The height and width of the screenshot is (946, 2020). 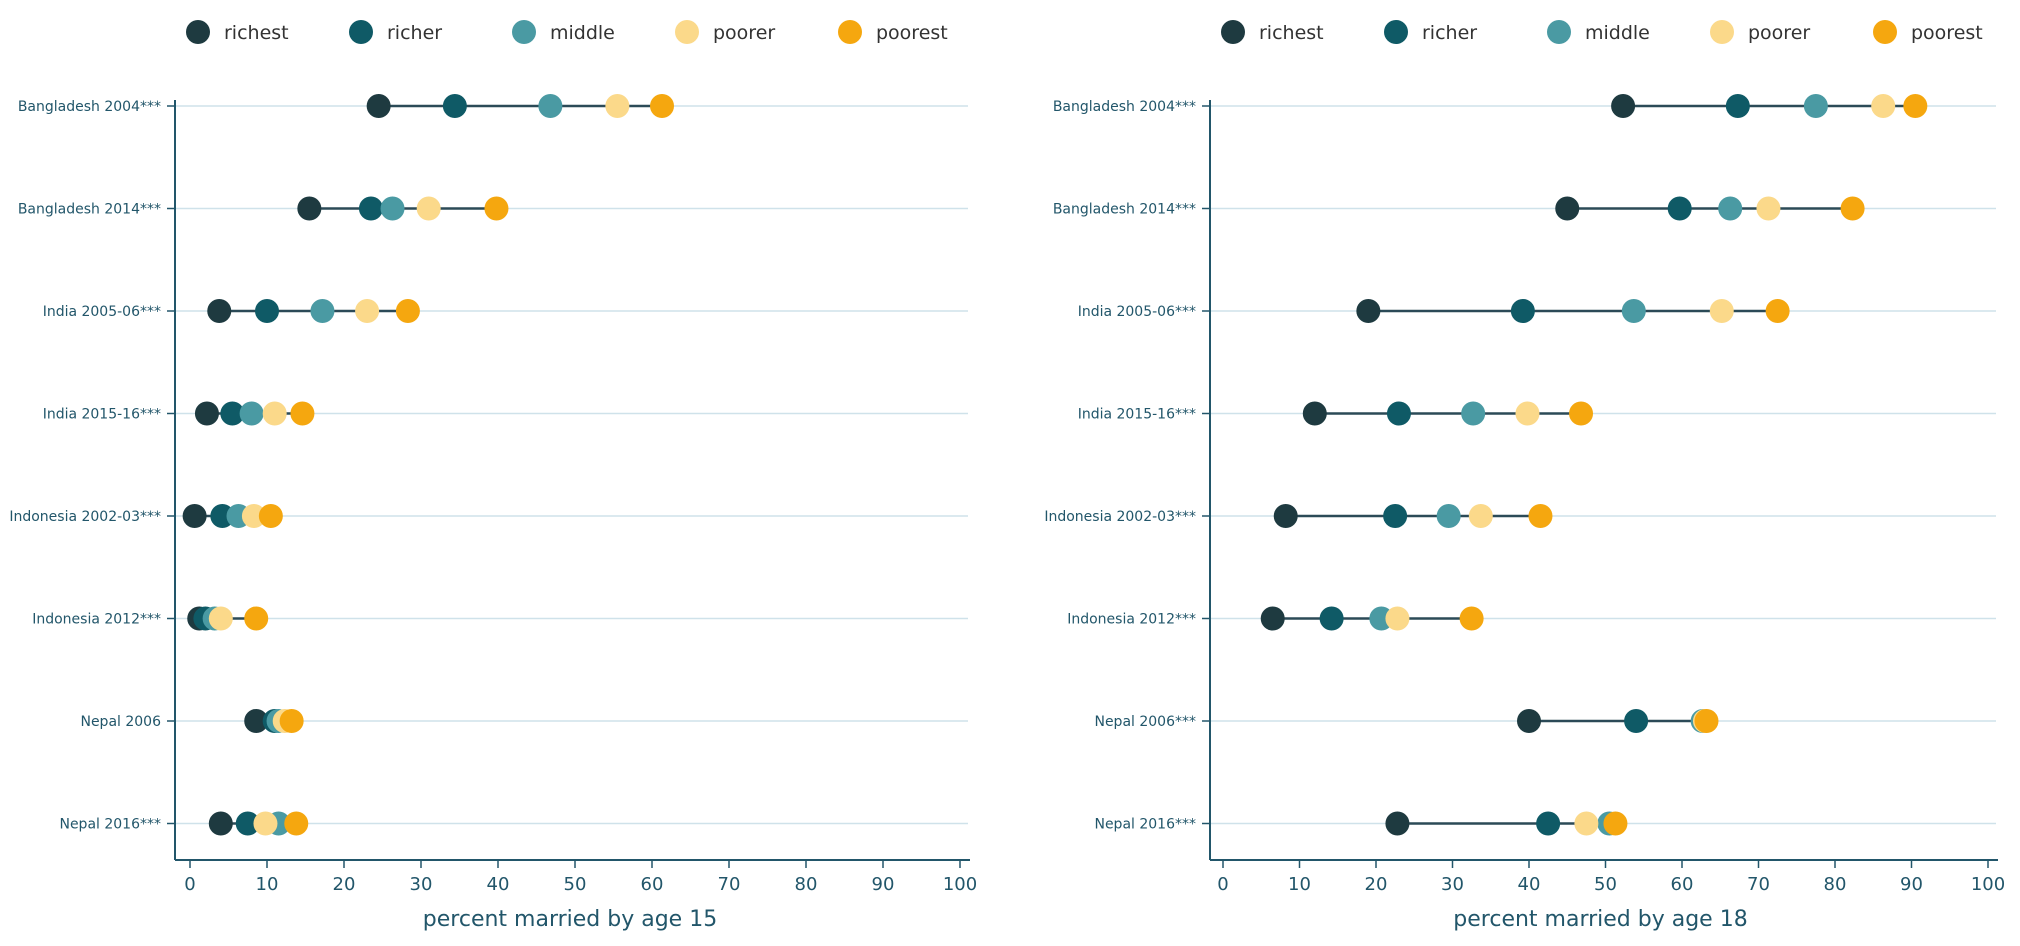 What do you see at coordinates (1600, 919) in the screenshot?
I see `x-axis-title: percent married by age 18` at bounding box center [1600, 919].